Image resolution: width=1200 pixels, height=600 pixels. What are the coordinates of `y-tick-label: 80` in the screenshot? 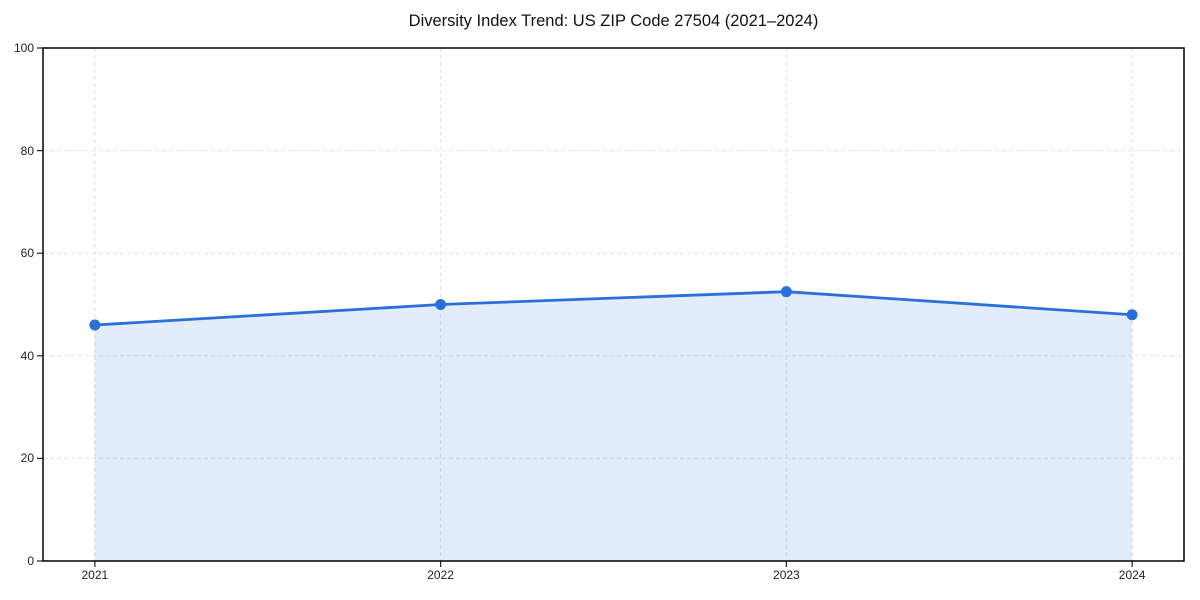 It's located at (27, 150).